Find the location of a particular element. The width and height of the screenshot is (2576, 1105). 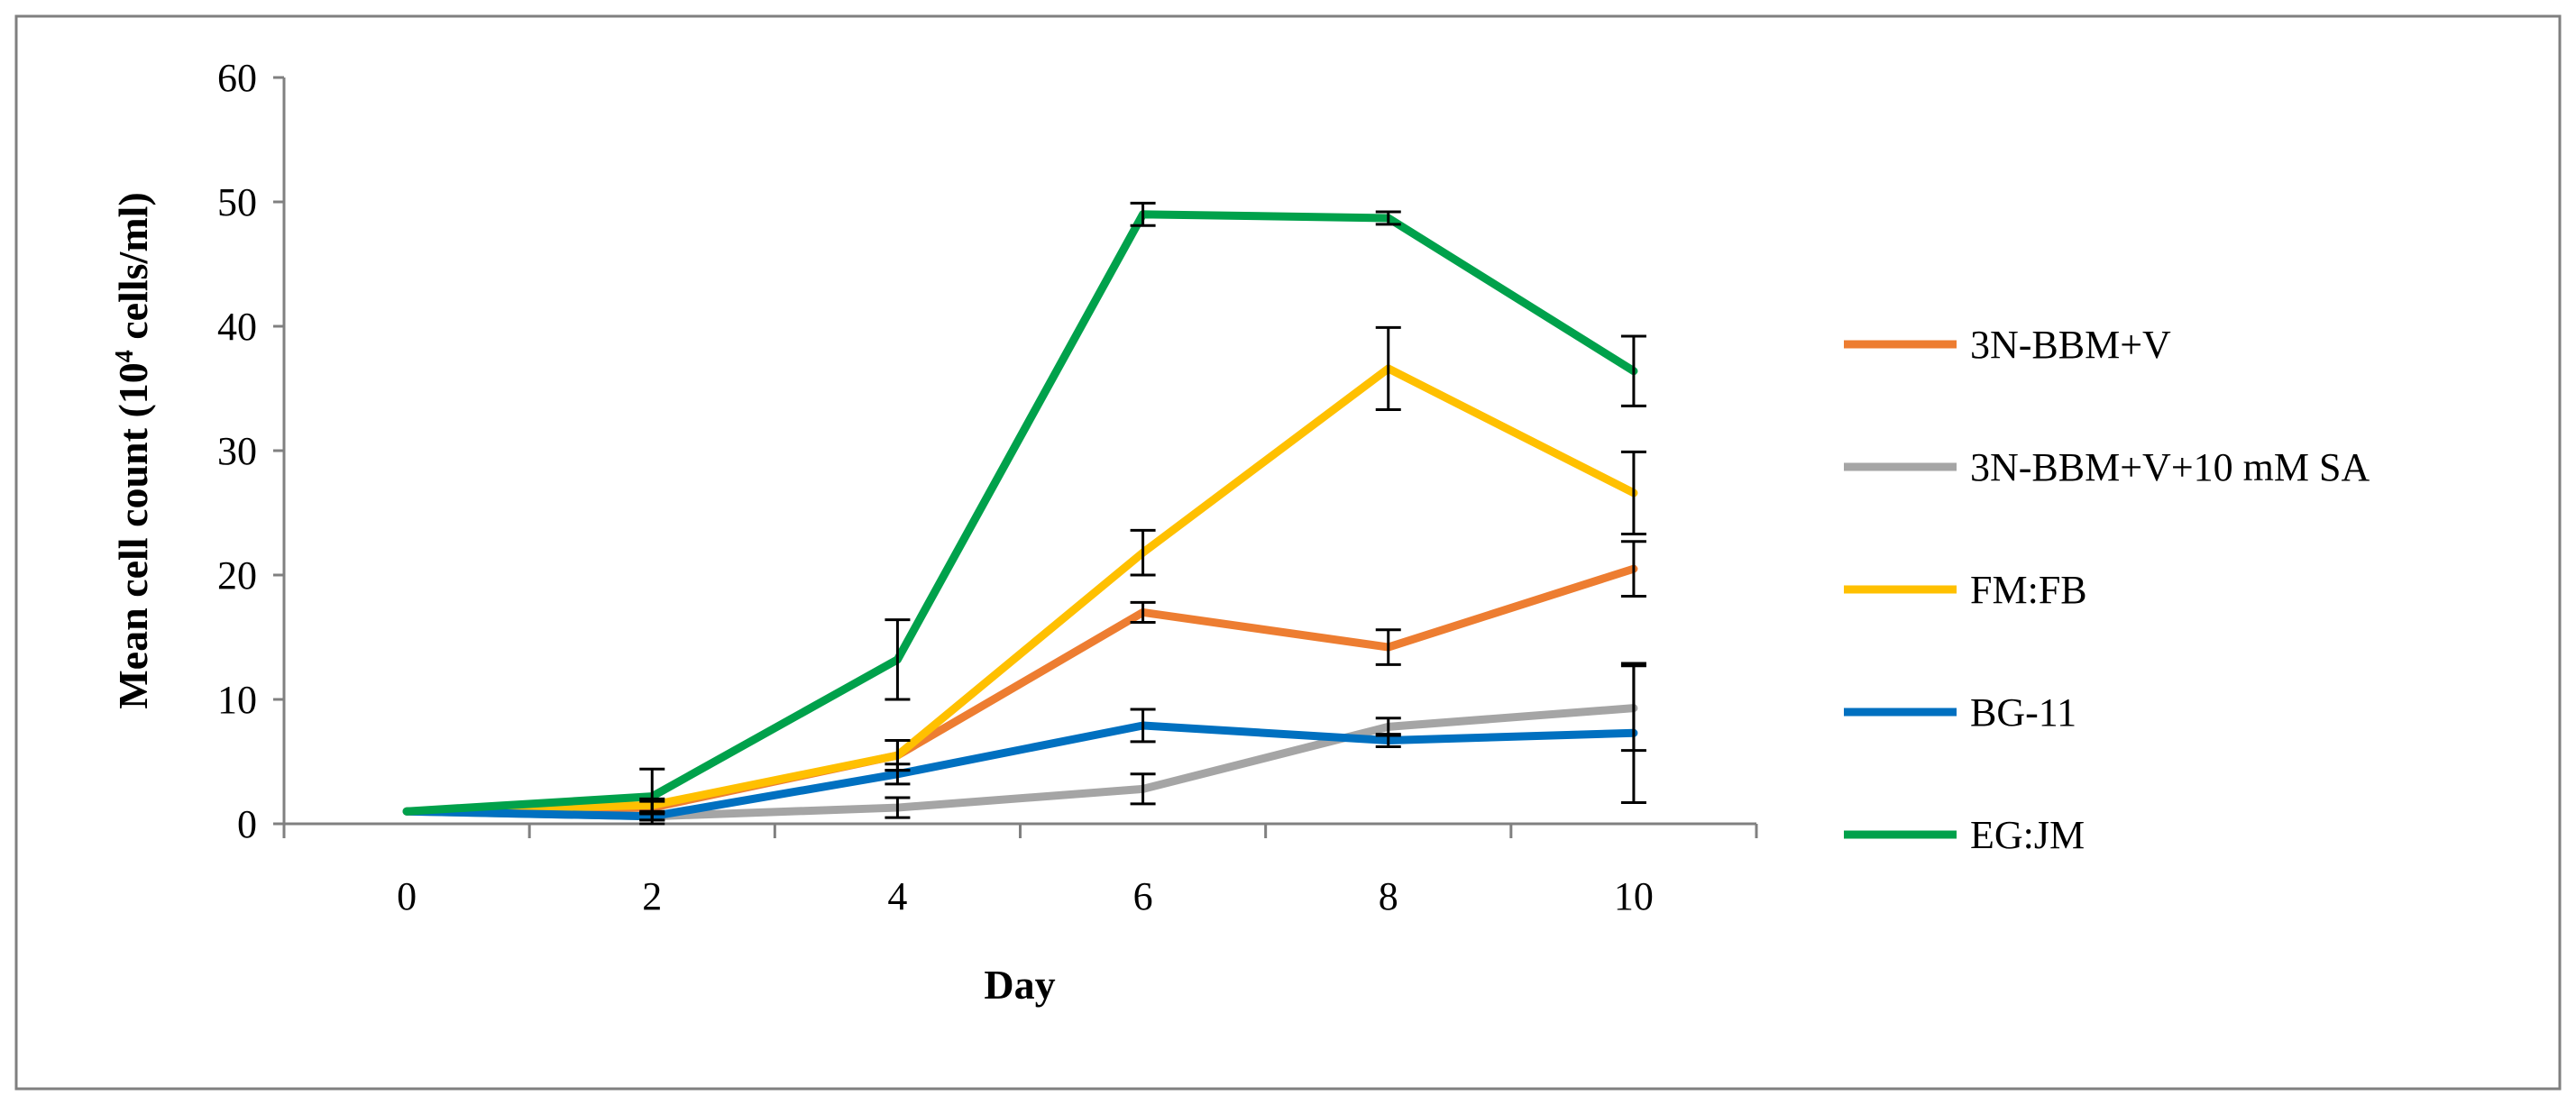

legend-item: 3N-BBM+V is located at coordinates (2007, 345).